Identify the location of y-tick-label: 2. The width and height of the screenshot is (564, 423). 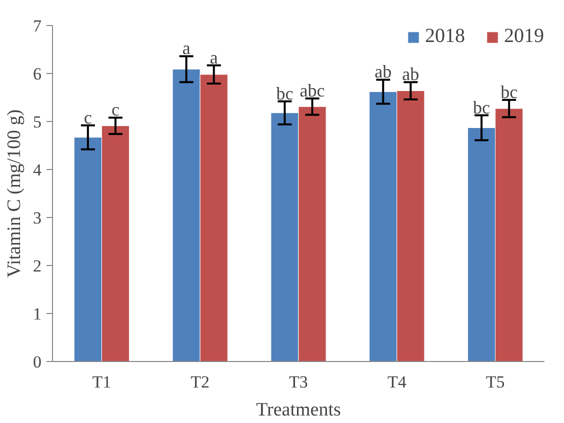
(37, 266).